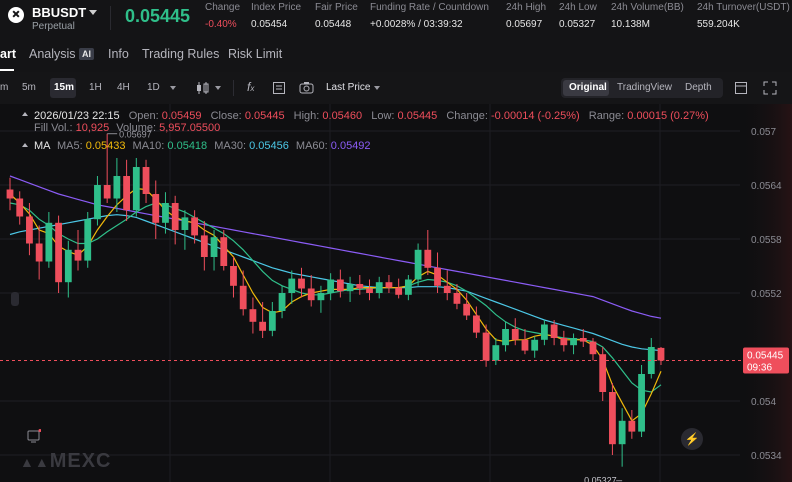 The image size is (792, 482). Describe the element at coordinates (233, 88) in the screenshot. I see `divider` at that location.